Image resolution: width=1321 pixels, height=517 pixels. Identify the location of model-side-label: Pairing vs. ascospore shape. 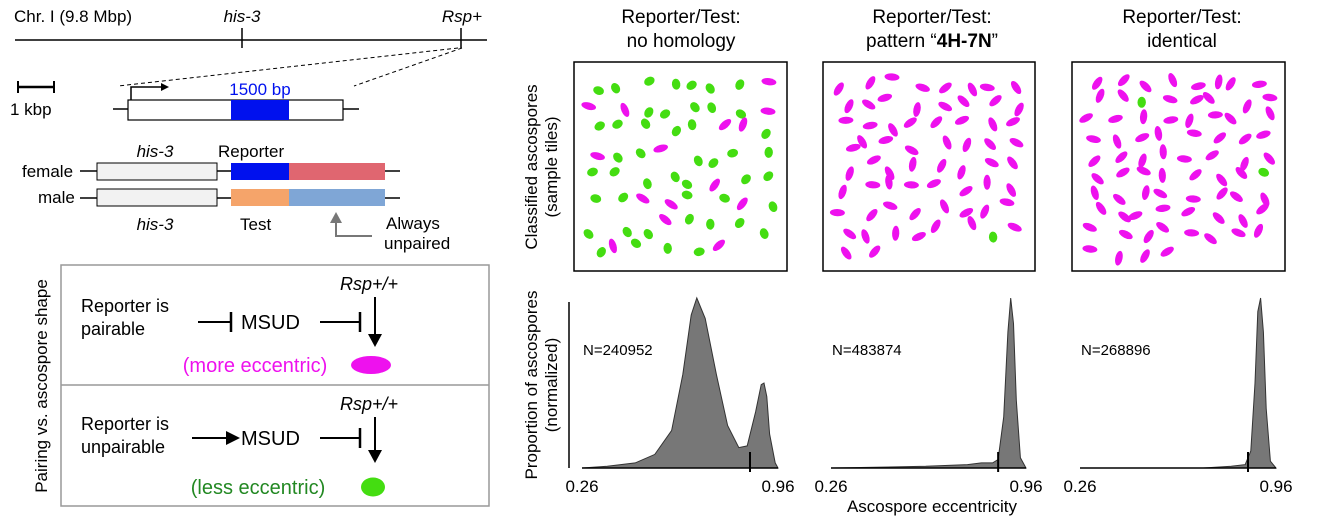
(41, 386).